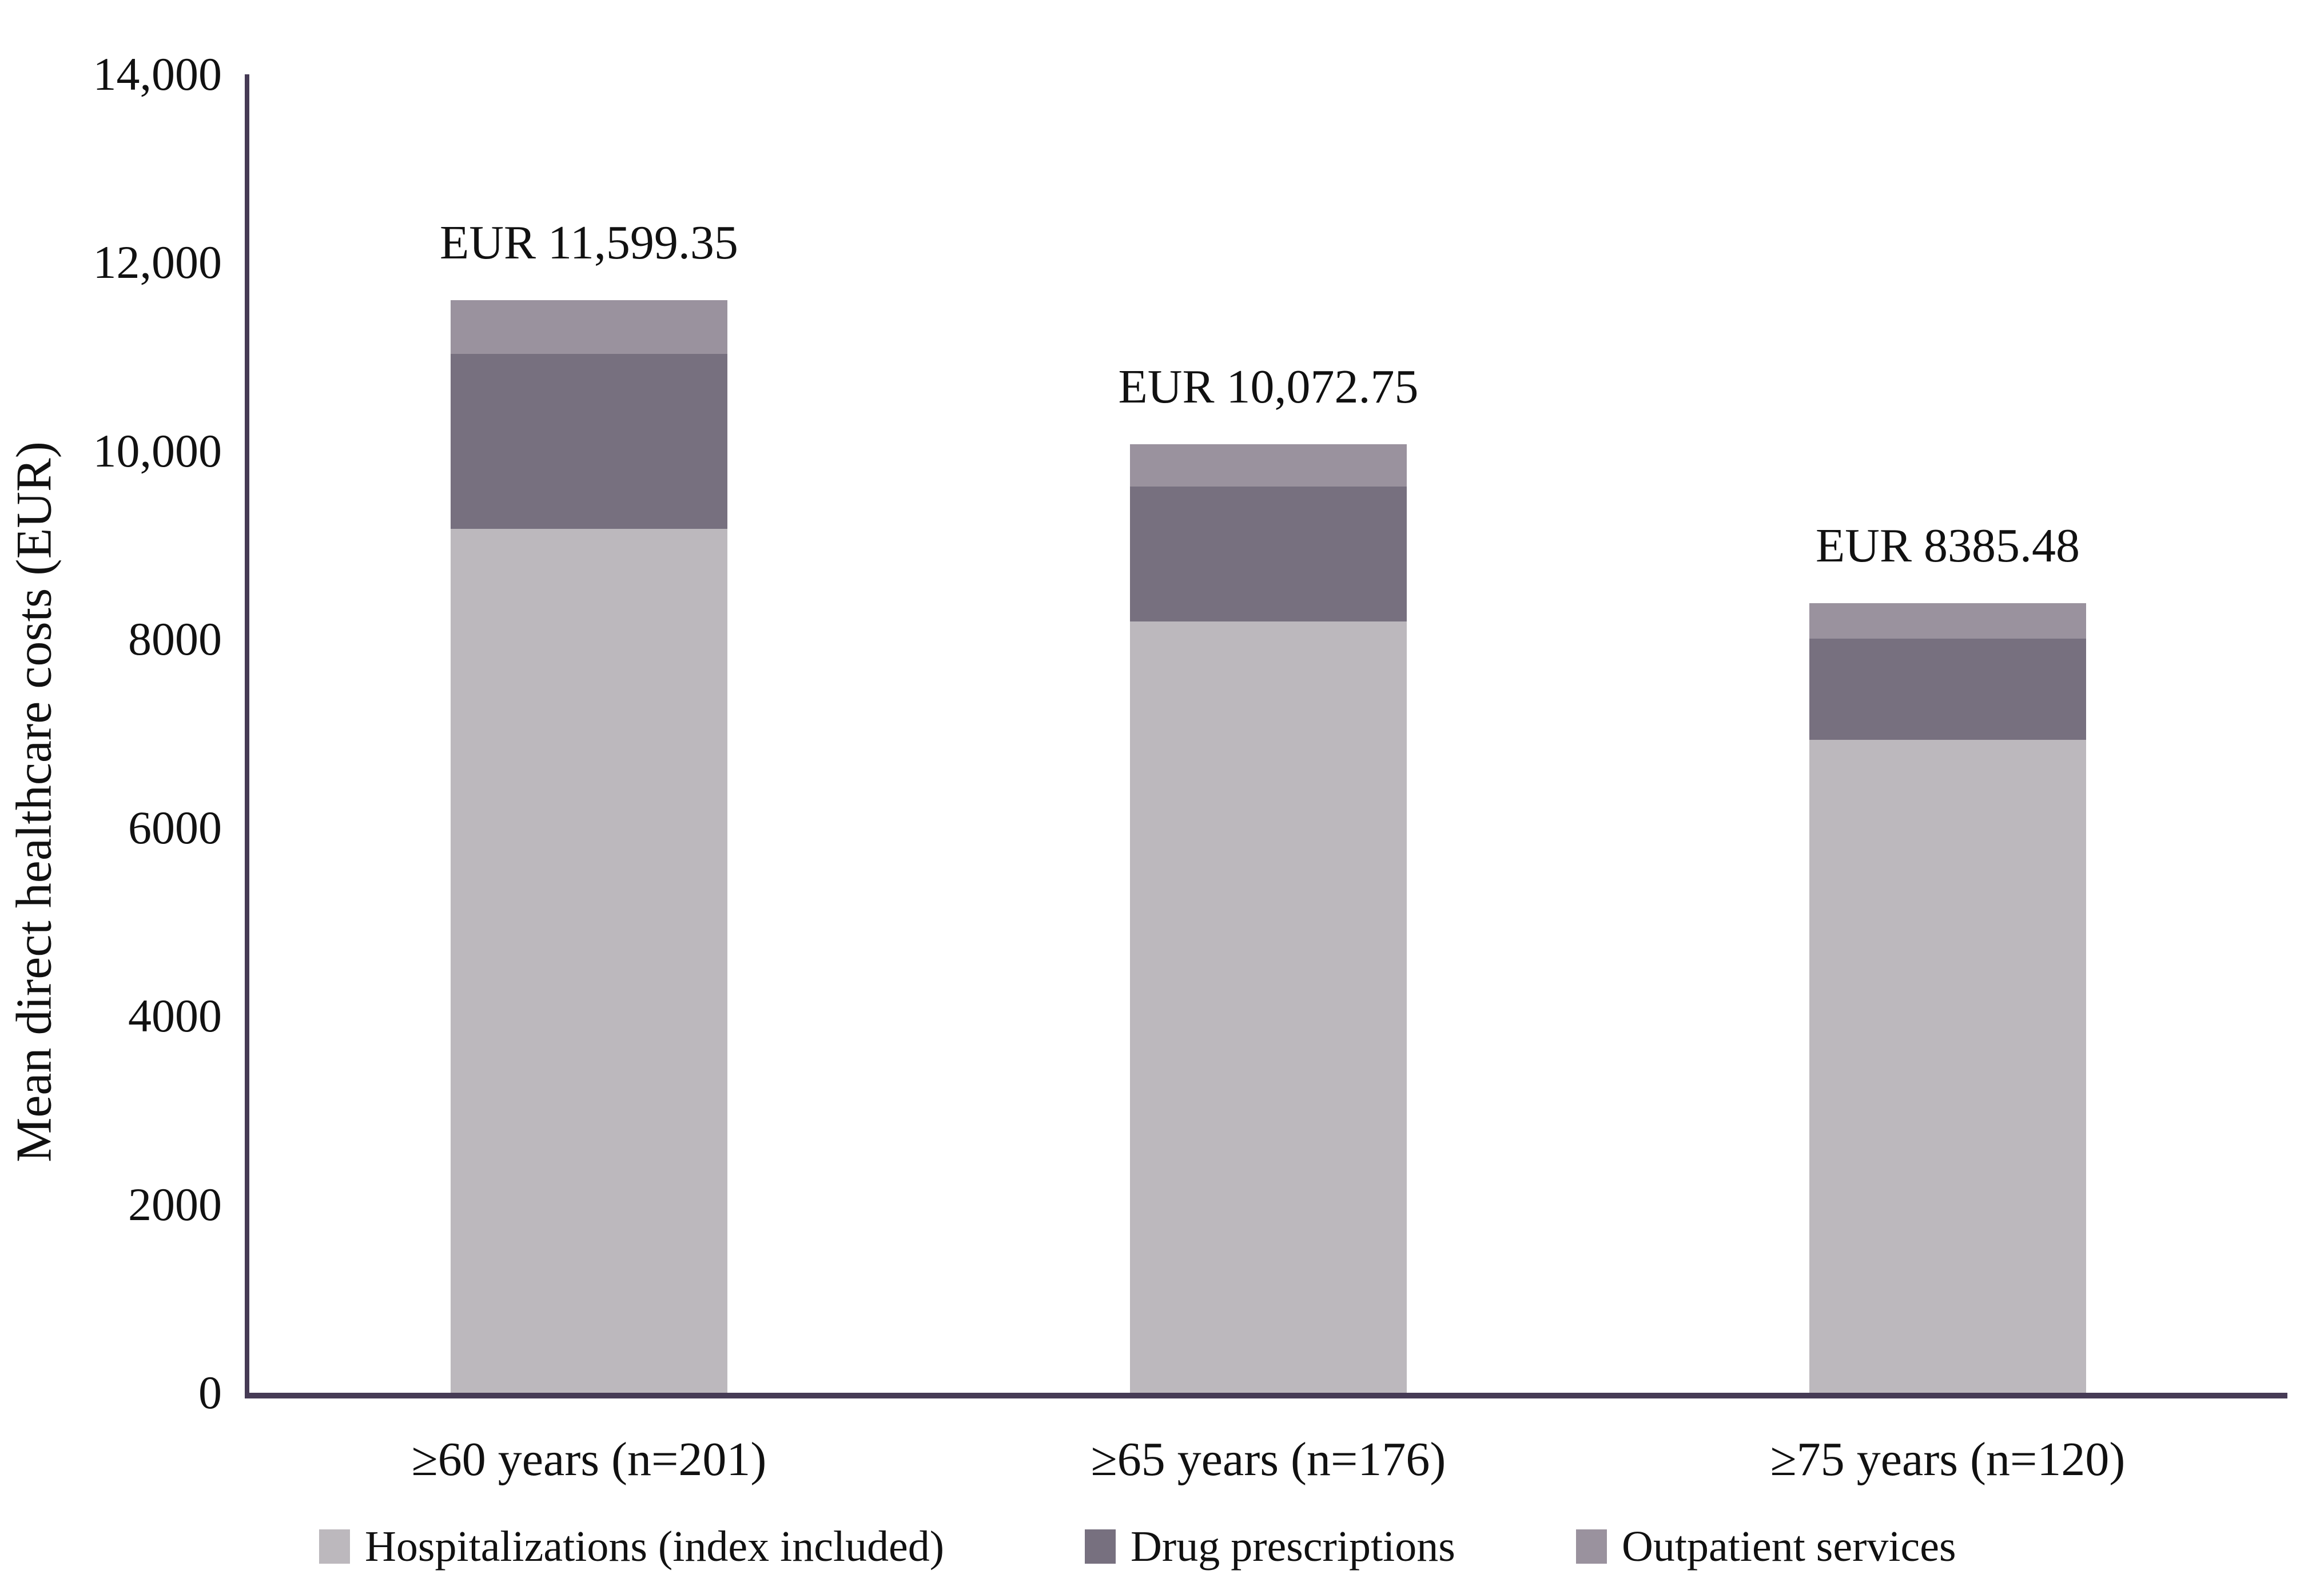 This screenshot has width=2324, height=1594. Describe the element at coordinates (1591, 1546) in the screenshot. I see `legend-swatch-outpatient-services` at that location.